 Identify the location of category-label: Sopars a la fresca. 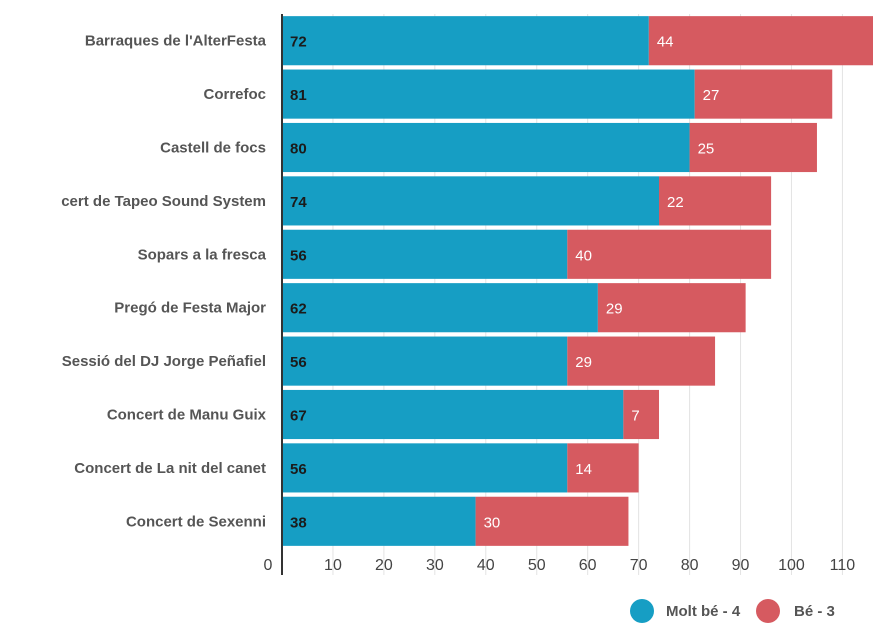
(202, 254).